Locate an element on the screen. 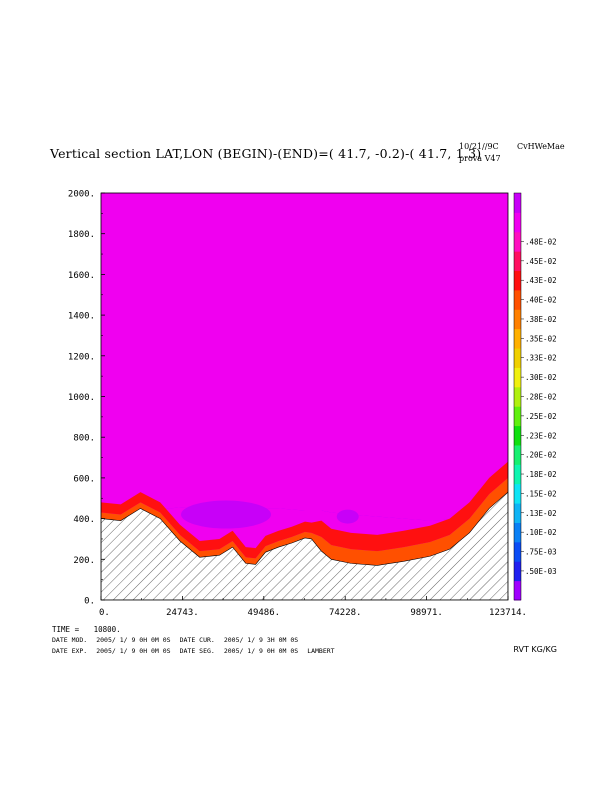  colorbar-label: .28E-02 is located at coordinates (541, 397).